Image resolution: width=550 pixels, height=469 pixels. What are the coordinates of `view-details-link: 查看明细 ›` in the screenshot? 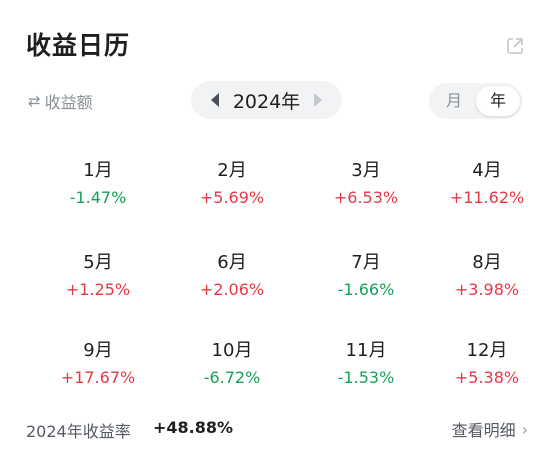 It's located at (490, 429).